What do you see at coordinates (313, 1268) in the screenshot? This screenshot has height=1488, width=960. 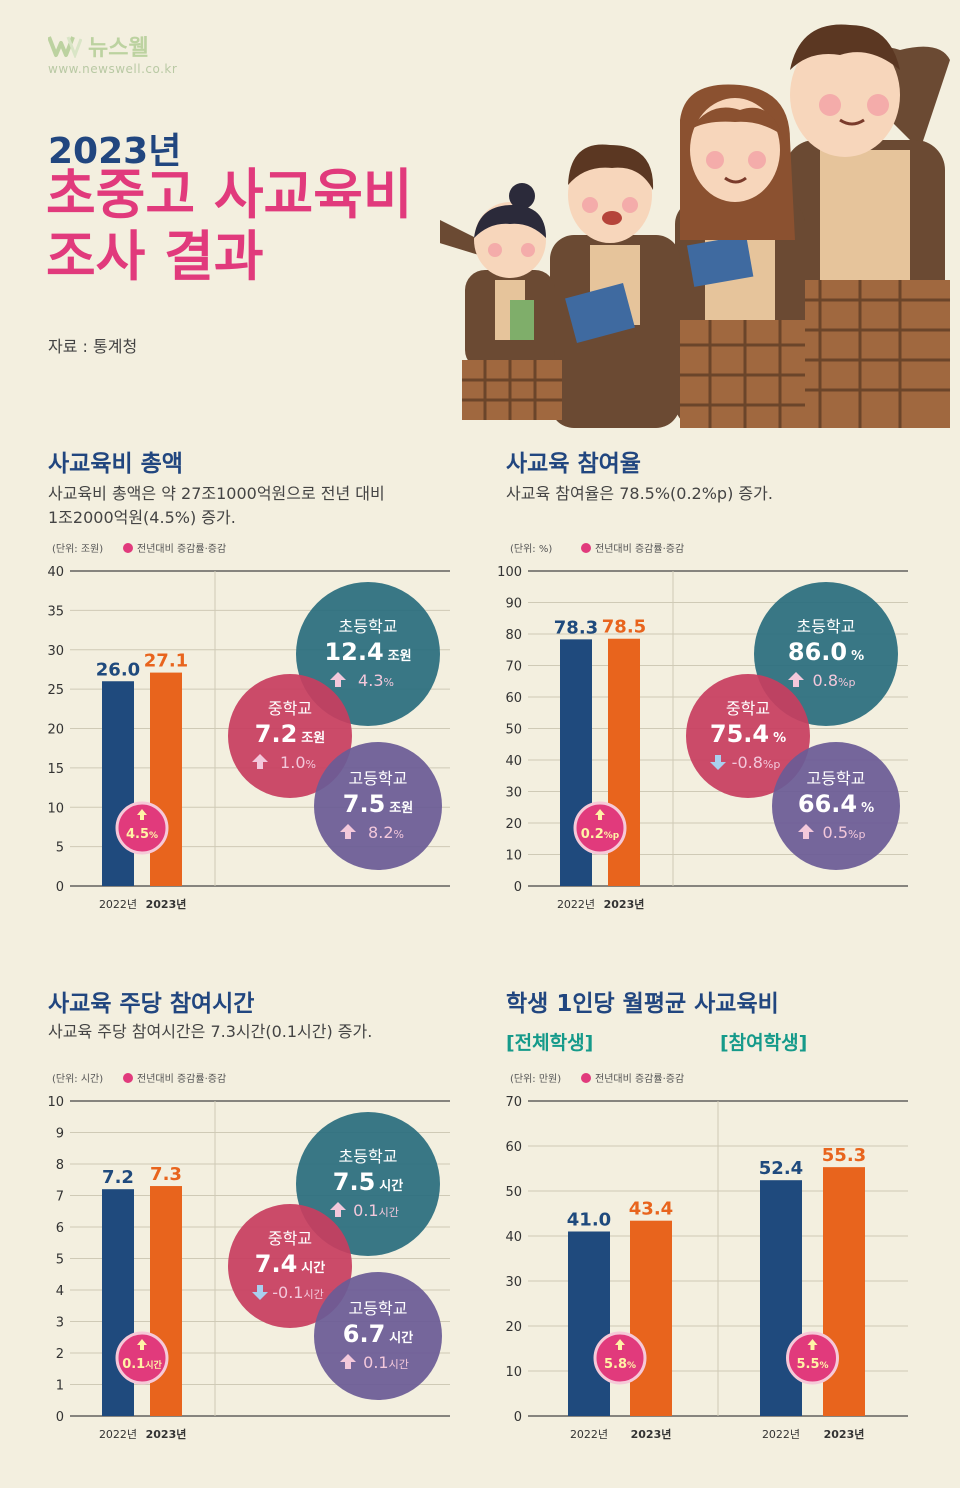 I see `bubble-value-unit: 시간` at bounding box center [313, 1268].